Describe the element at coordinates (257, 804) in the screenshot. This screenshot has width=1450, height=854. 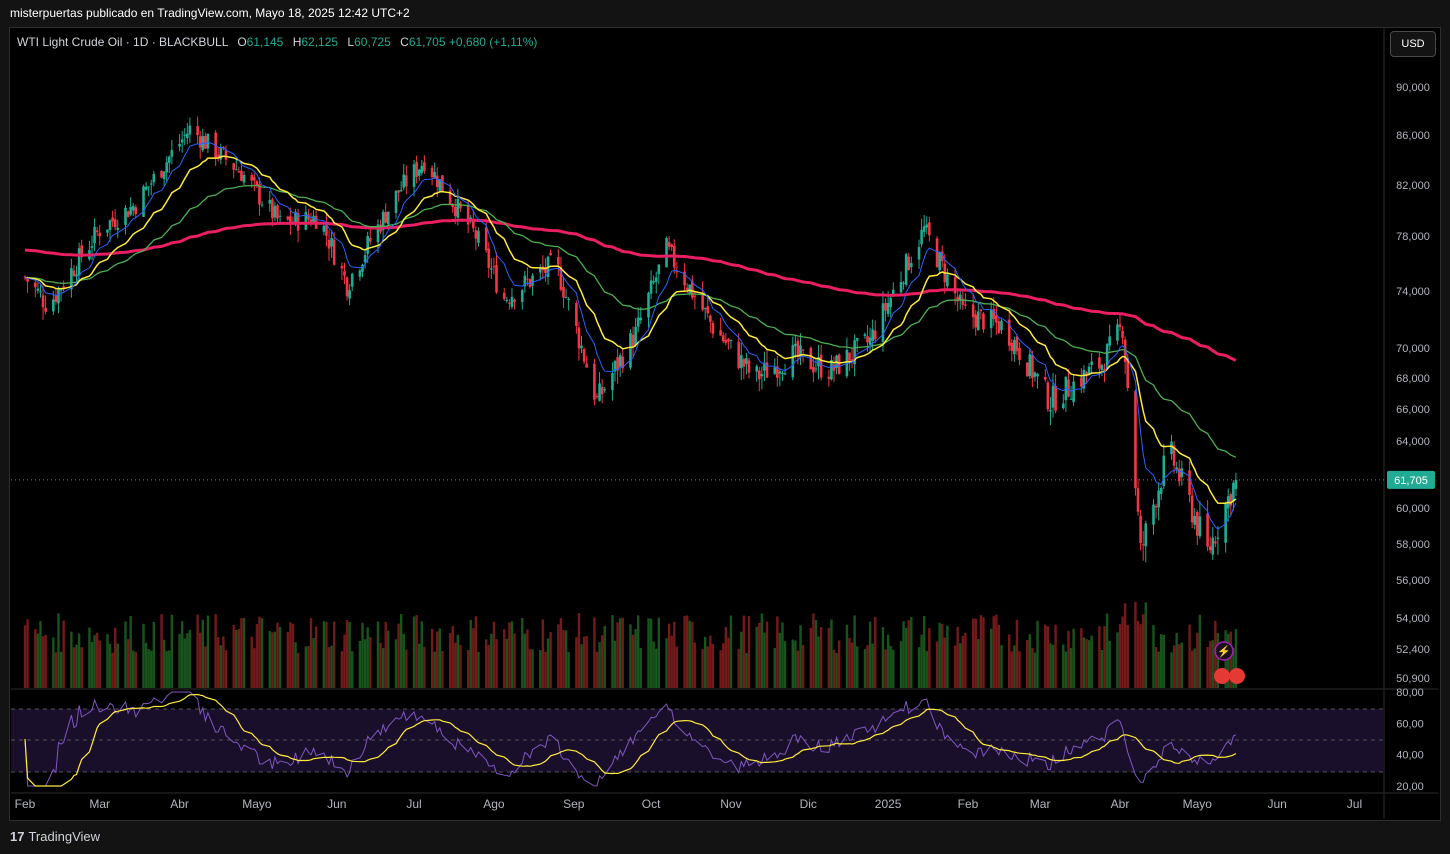
I see `time-tick-label: Mayo` at that location.